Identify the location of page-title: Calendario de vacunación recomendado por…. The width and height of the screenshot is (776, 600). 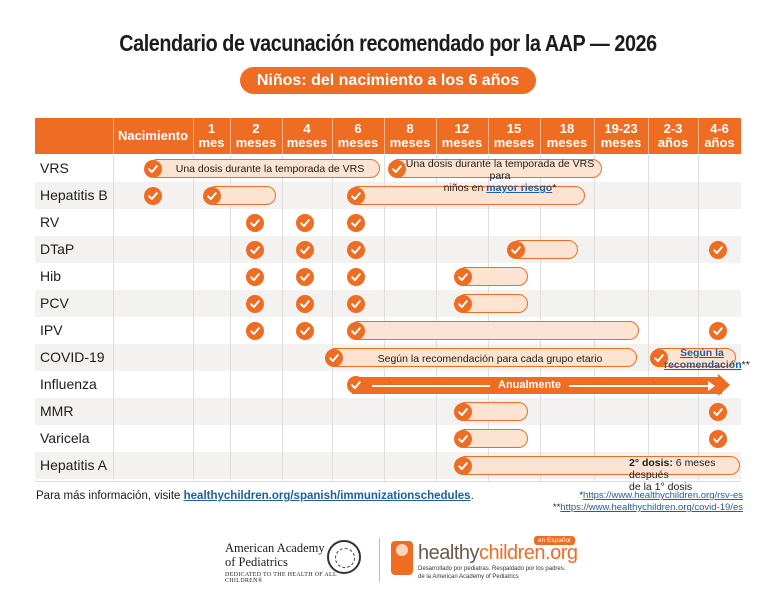
(388, 43).